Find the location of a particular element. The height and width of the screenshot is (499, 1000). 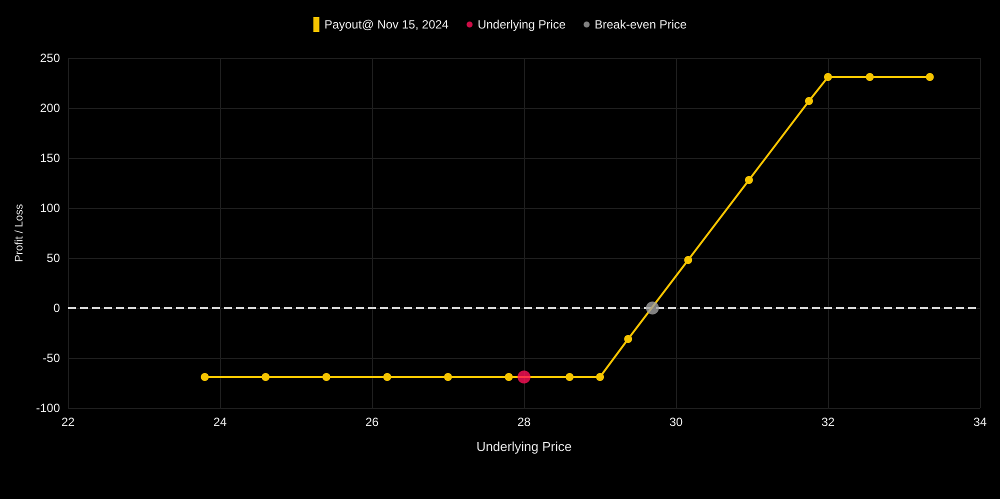

y-tick-label: 250 is located at coordinates (50, 58).